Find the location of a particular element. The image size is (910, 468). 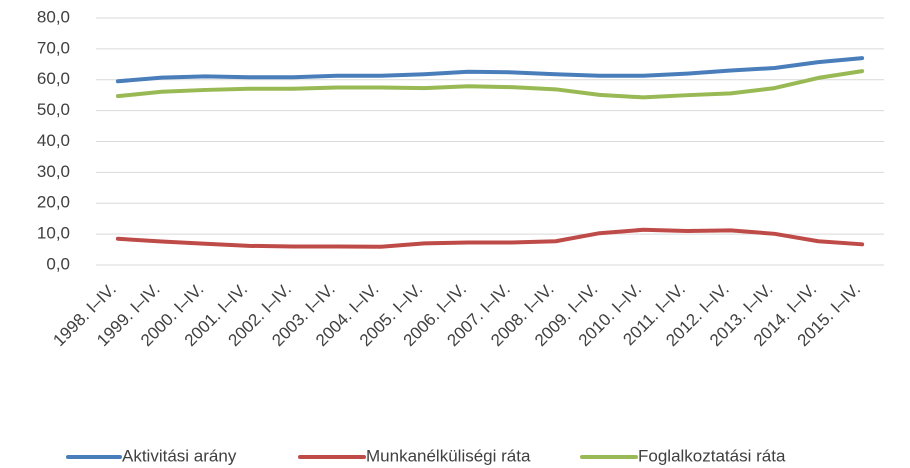

legend-label: Aktivitási arány is located at coordinates (179, 455).